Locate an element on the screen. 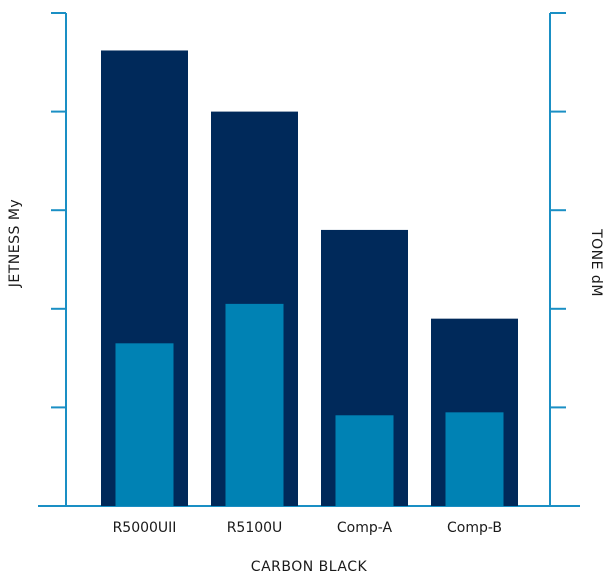  x-tick-label: R5000UII is located at coordinates (145, 528).